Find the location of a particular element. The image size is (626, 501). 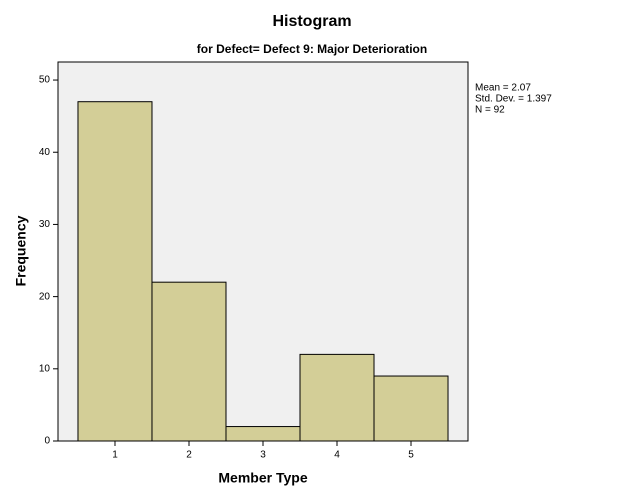

y-tick-label: 50 is located at coordinates (45, 80).